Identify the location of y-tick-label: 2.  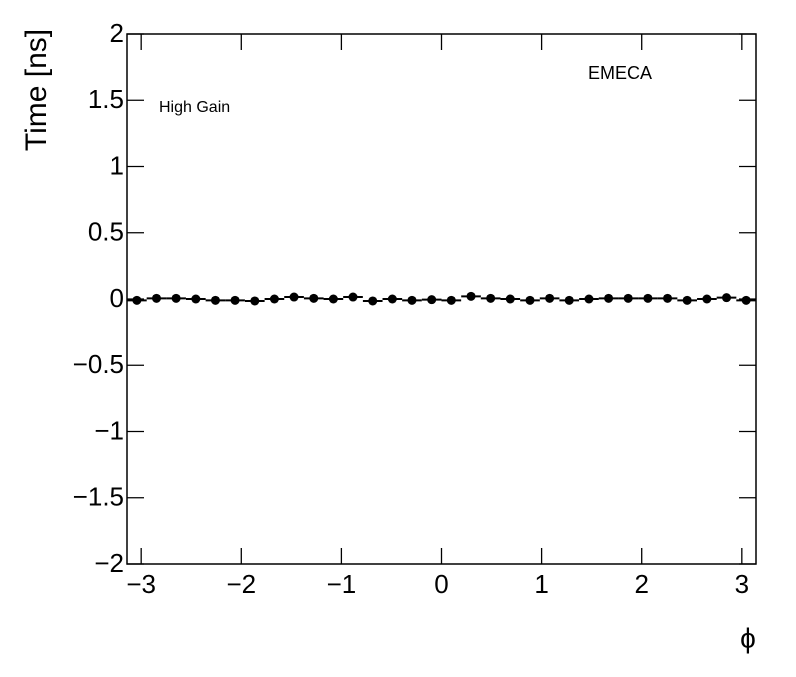
(117, 33).